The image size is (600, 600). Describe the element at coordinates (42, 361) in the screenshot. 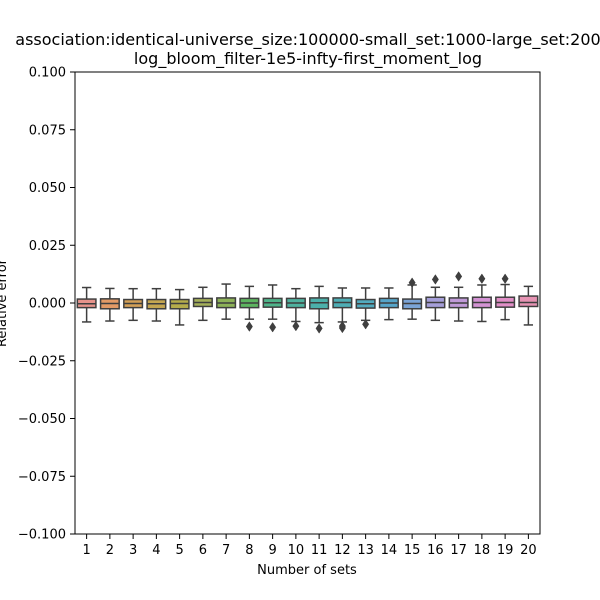

I see `y-tick-label: −0.025` at that location.